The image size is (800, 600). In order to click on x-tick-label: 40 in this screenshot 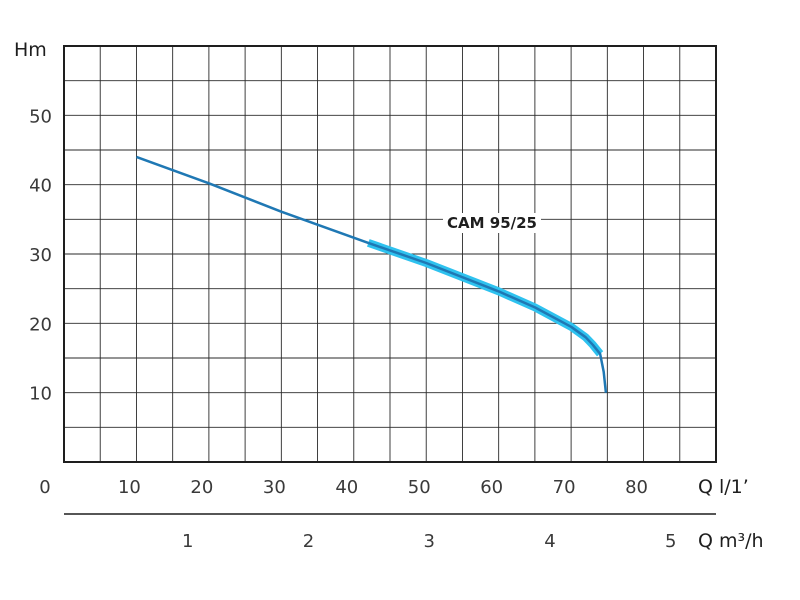, I will do `click(346, 487)`.